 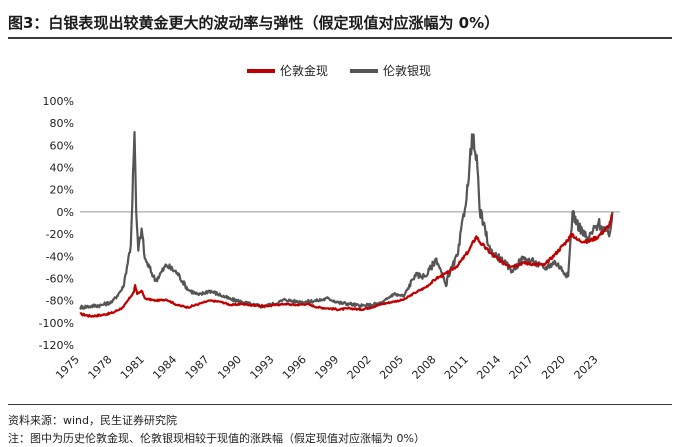 I want to click on y-tick-label: -100%, so click(x=56, y=323).